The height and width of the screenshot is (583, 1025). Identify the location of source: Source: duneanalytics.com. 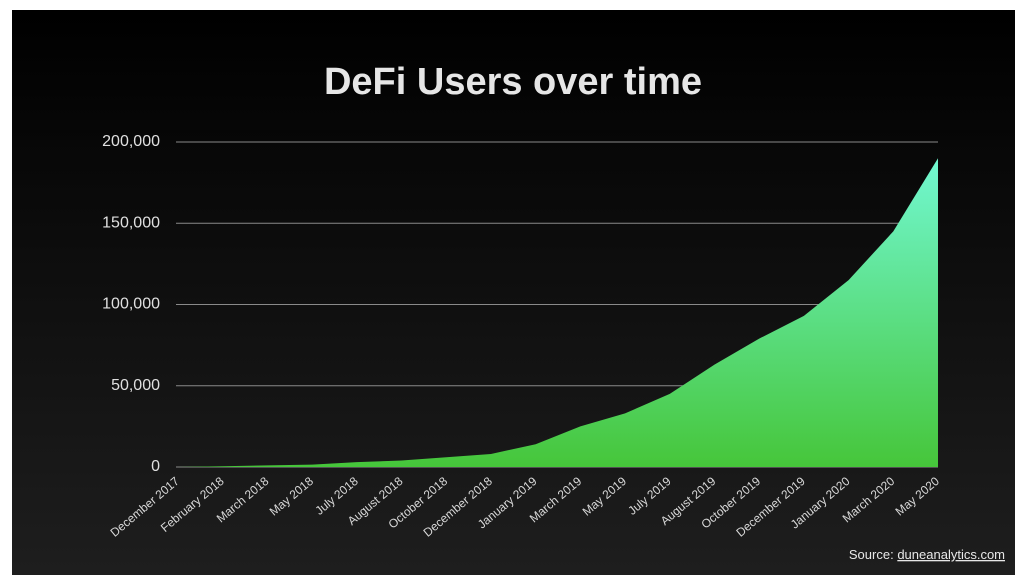
(927, 554).